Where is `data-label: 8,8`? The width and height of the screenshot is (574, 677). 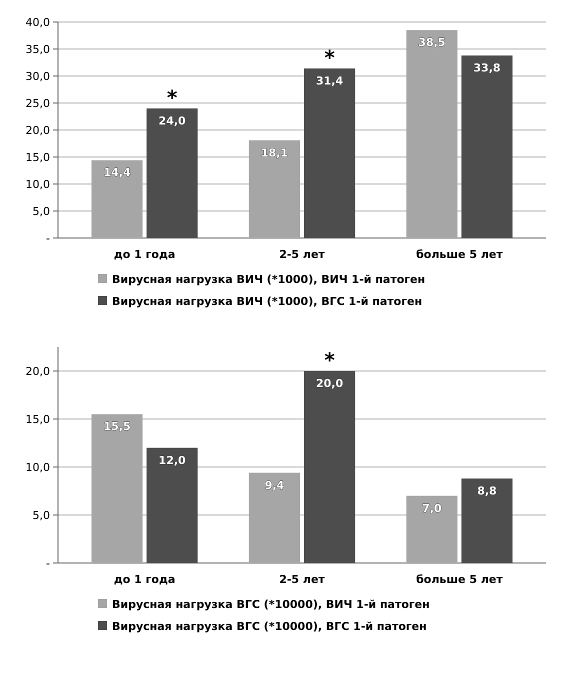
data-label: 8,8 is located at coordinates (487, 491).